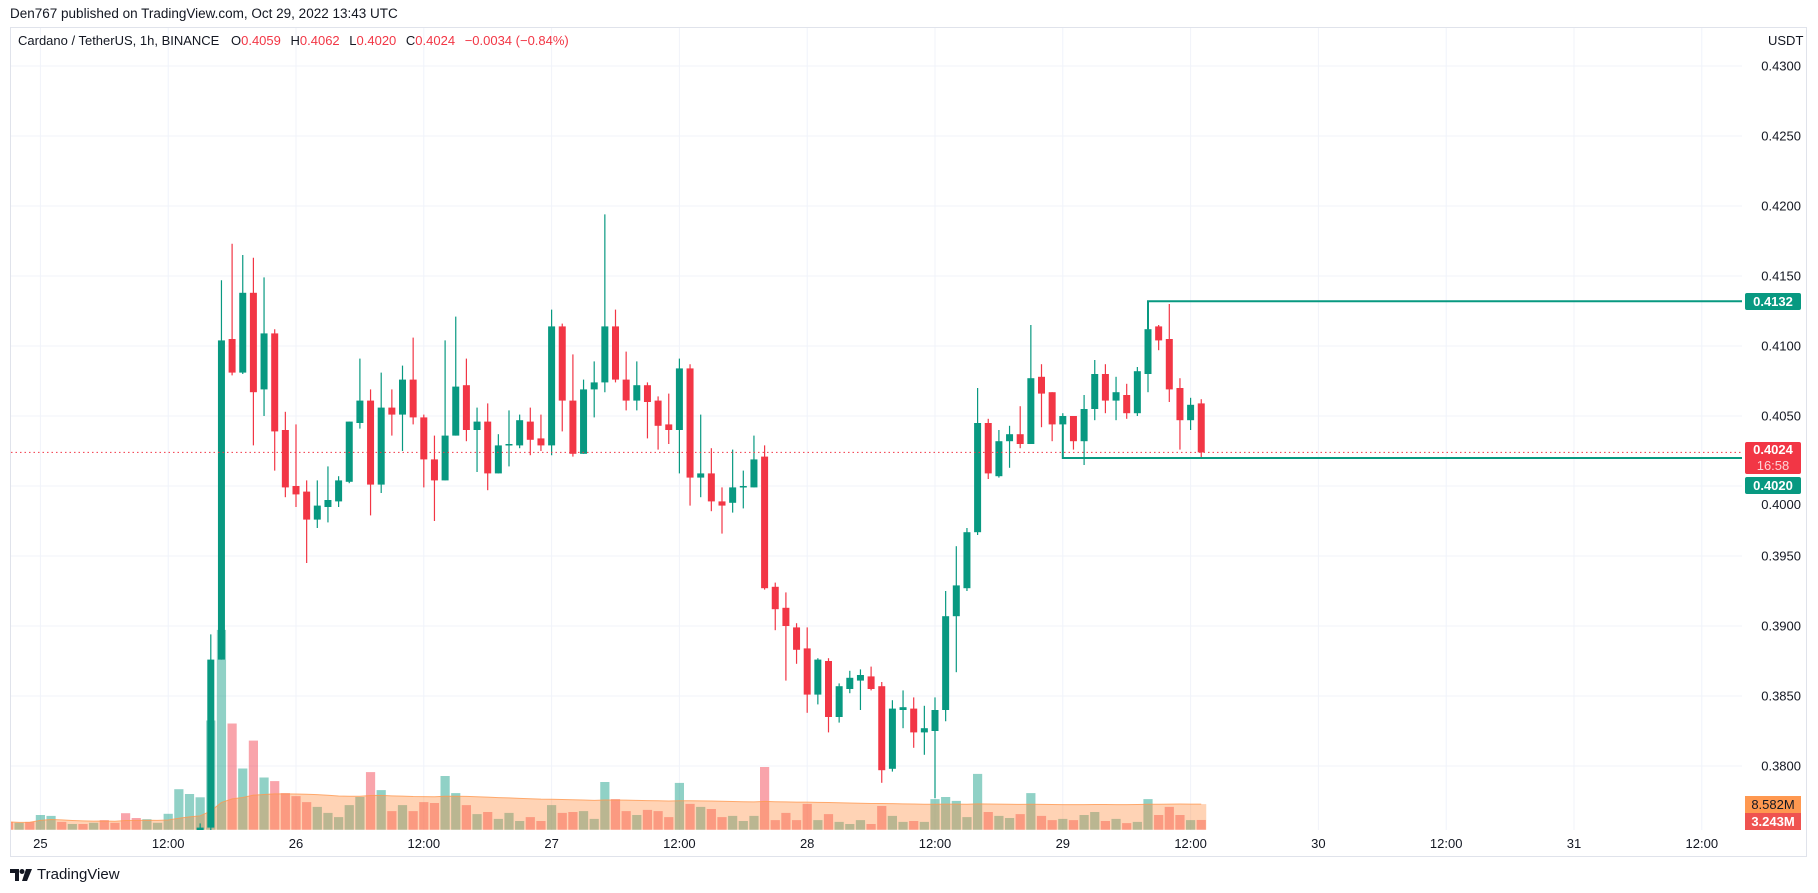  What do you see at coordinates (1401, 441) in the screenshot?
I see `support-line` at bounding box center [1401, 441].